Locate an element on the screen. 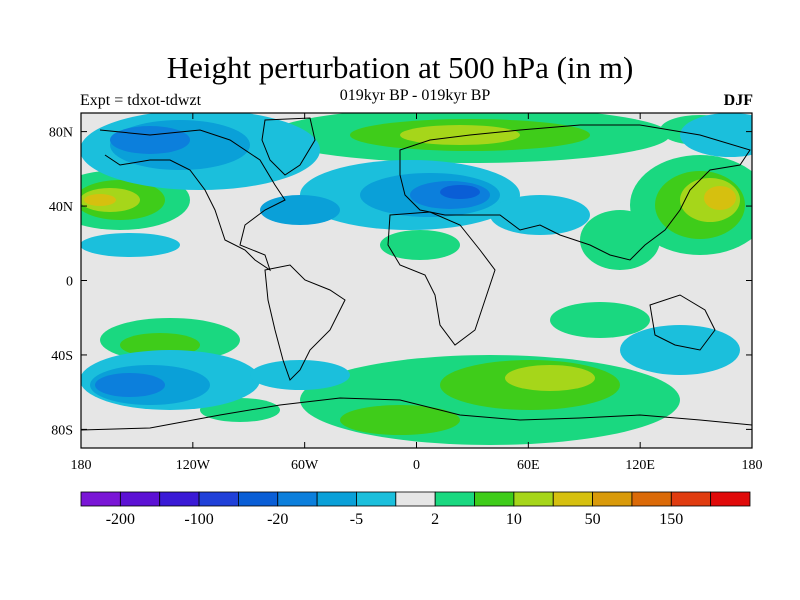 The image size is (800, 600). coast-north-america is located at coordinates (192, 200).